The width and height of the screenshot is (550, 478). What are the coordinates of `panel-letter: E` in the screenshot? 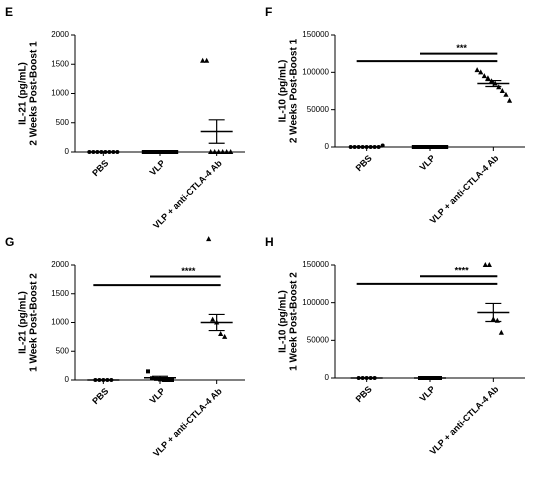 It's located at (9, 12).